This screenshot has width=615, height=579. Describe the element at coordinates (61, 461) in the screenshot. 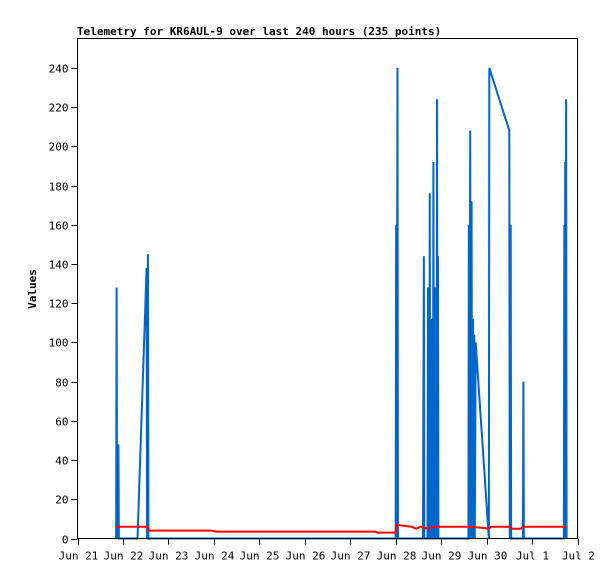

I see `y-tick-label: 40` at that location.